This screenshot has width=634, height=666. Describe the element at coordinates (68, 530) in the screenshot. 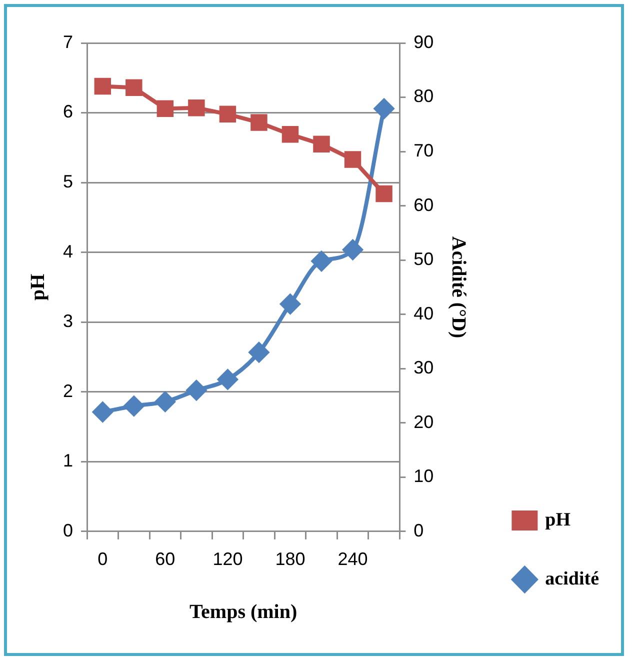

I see `y-tick-label: 0` at that location.